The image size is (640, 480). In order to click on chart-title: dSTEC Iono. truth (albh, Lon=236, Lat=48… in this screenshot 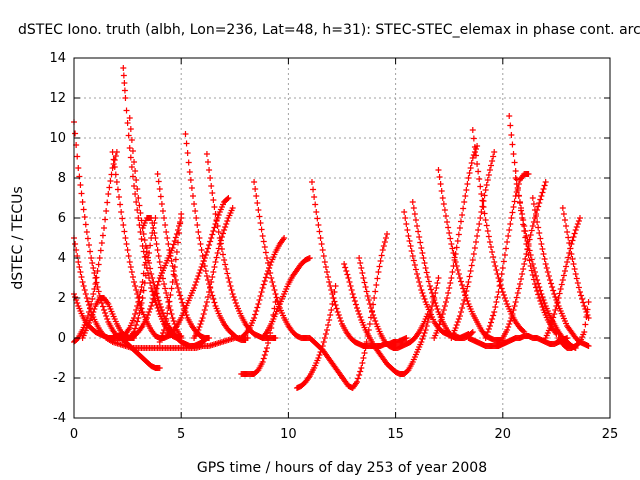, I will do `click(329, 30)`.